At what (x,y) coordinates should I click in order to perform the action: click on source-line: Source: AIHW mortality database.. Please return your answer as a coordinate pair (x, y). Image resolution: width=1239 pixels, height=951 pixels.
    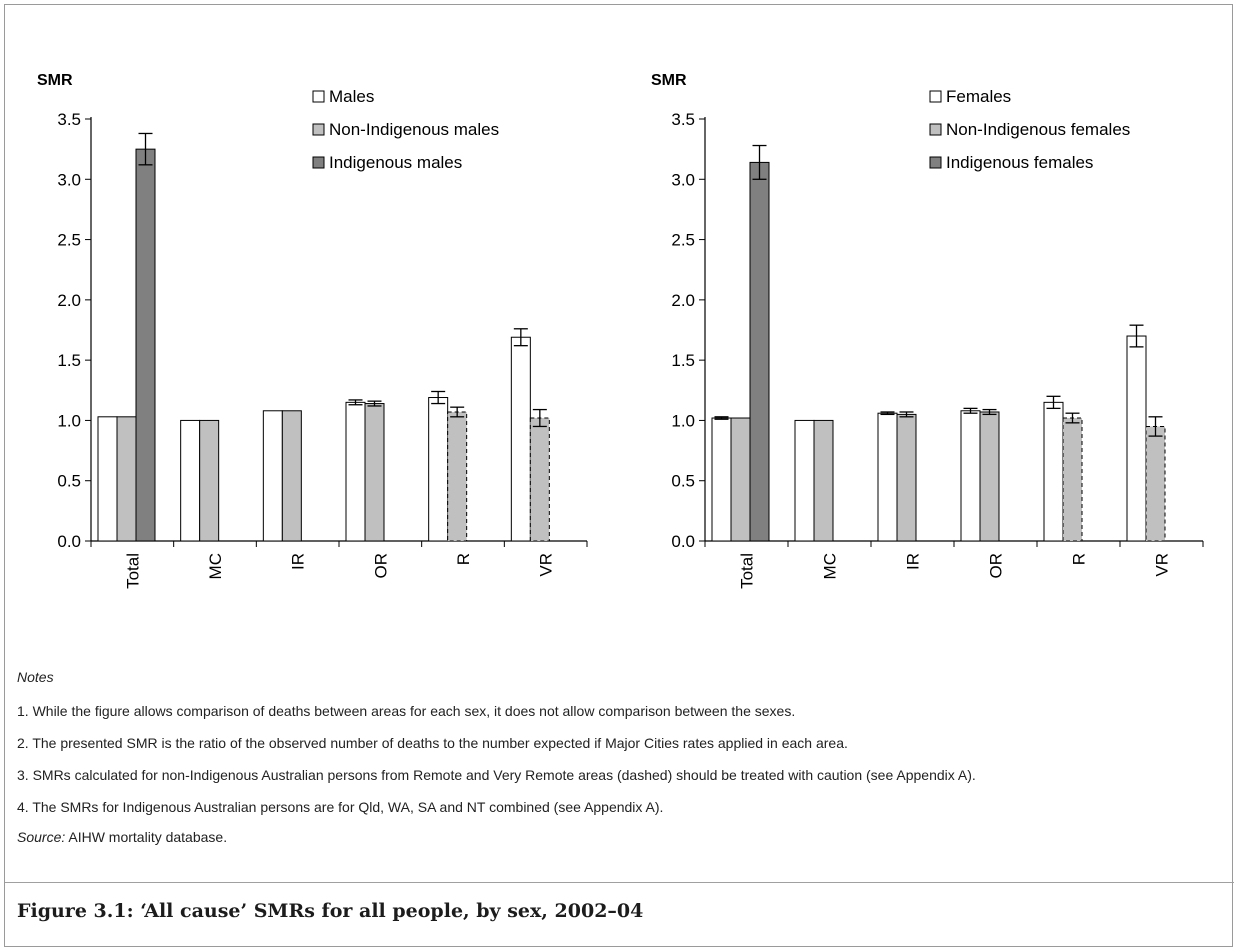
    Looking at the image, I should click on (614, 837).